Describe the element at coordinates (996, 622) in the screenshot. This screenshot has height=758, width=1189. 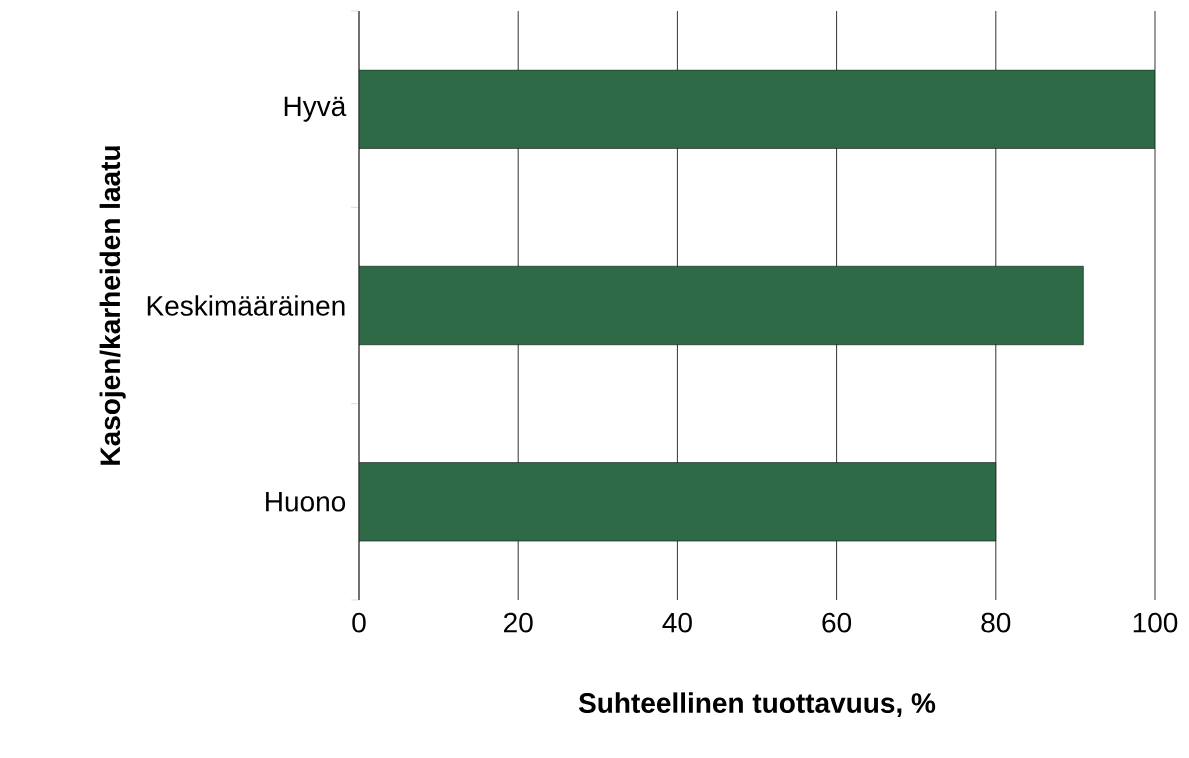
I see `x-tick-label: 80` at that location.